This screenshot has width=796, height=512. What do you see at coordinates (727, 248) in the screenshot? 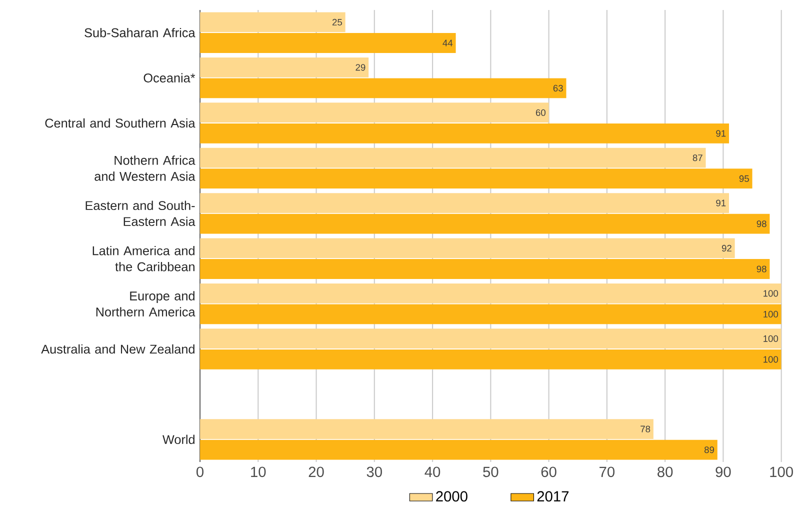
I see `data-label: 92` at bounding box center [727, 248].